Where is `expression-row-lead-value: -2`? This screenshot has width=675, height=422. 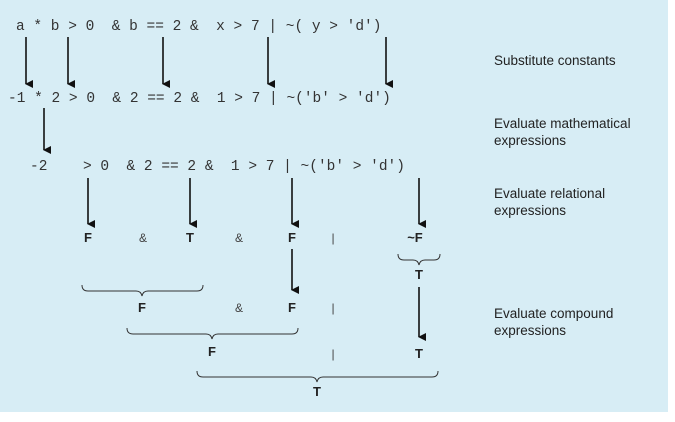 expression-row-lead-value: -2 is located at coordinates (38, 167).